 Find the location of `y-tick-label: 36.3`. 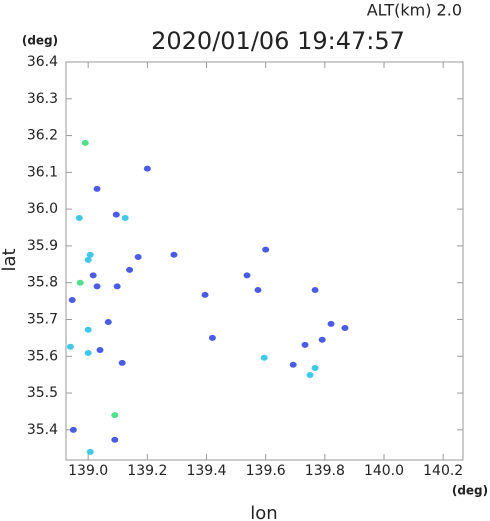

y-tick-label: 36.3 is located at coordinates (42, 99).